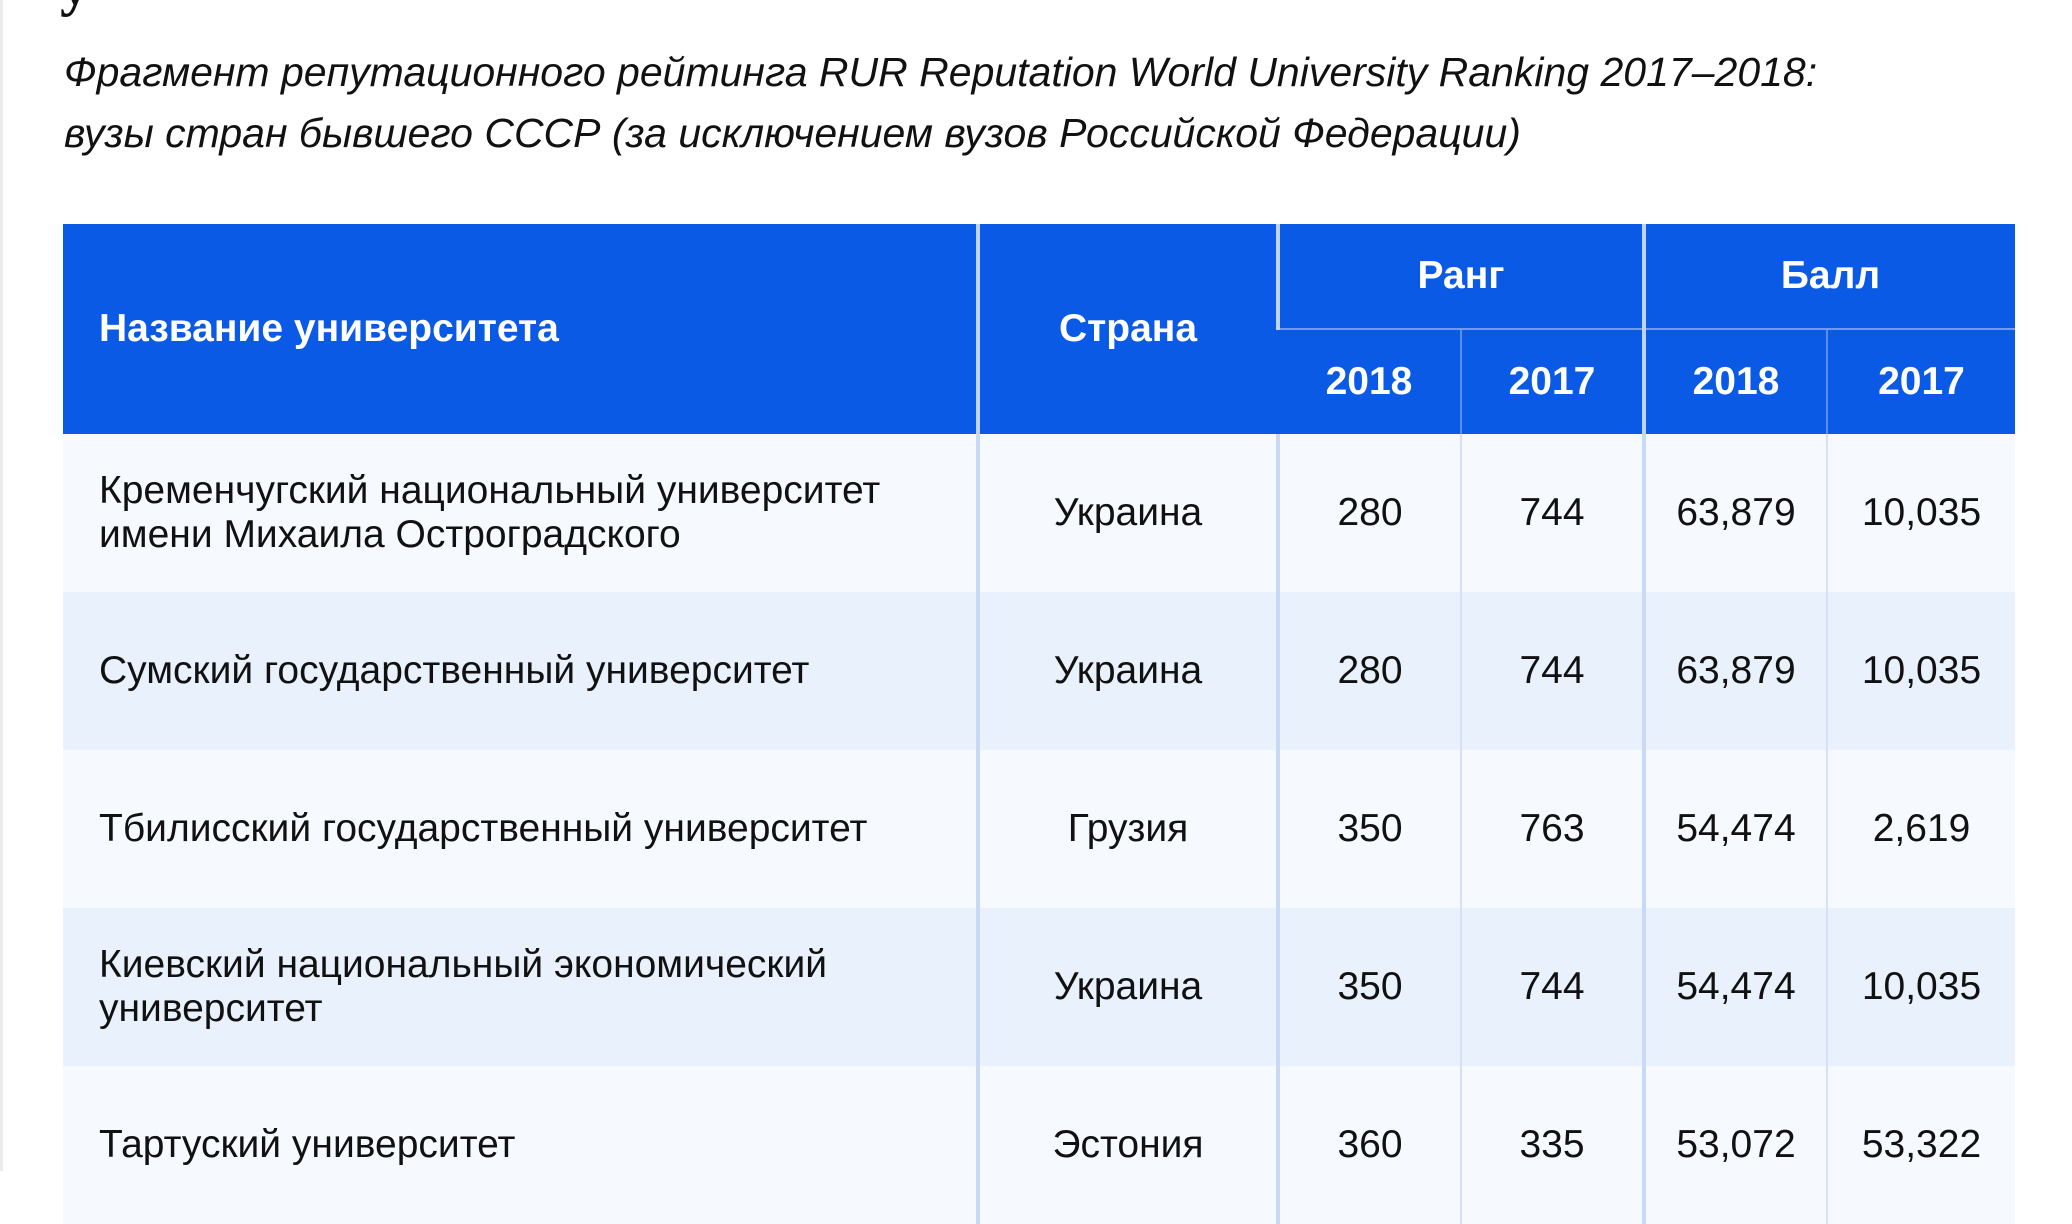 This screenshot has height=1224, width=2072. What do you see at coordinates (390, 534) in the screenshot?
I see `university-name-line: имени Михаила Остроградского` at bounding box center [390, 534].